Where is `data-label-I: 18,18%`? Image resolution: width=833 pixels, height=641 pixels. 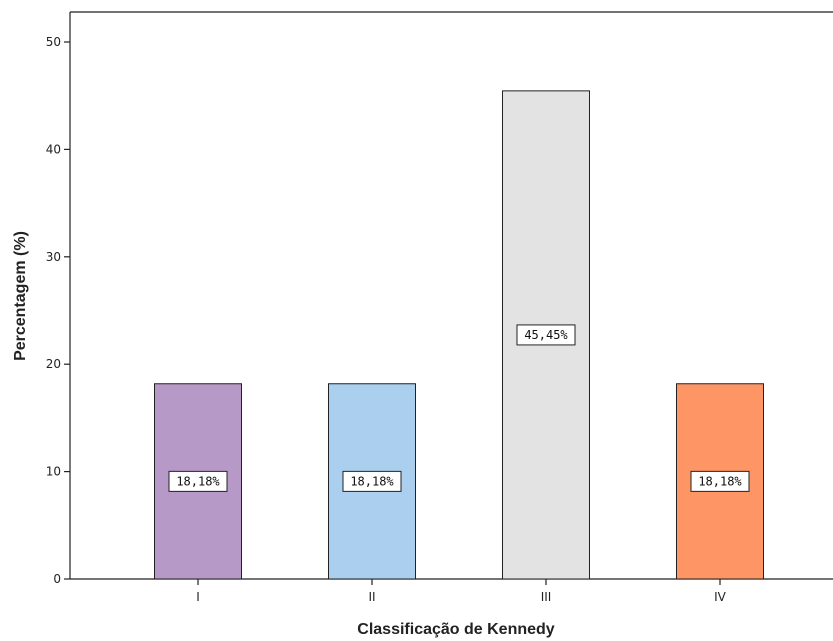 data-label-I: 18,18% is located at coordinates (198, 481).